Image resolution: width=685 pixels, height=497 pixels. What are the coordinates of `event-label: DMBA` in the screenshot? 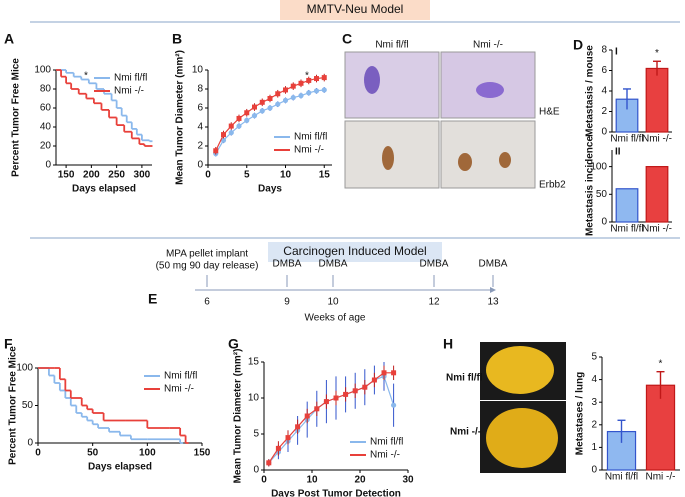 It's located at (493, 264).